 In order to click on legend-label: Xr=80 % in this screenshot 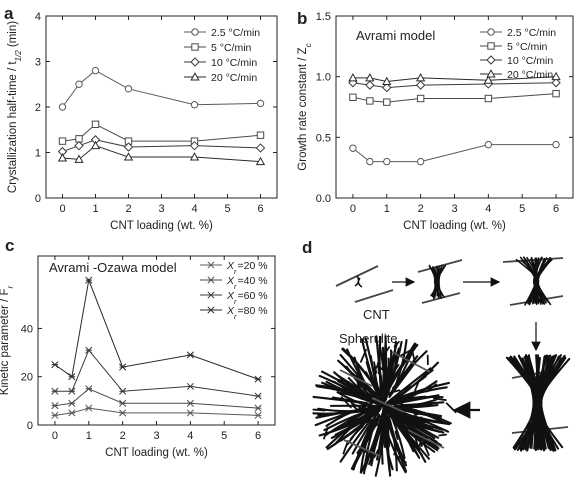, I will do `click(247, 313)`.